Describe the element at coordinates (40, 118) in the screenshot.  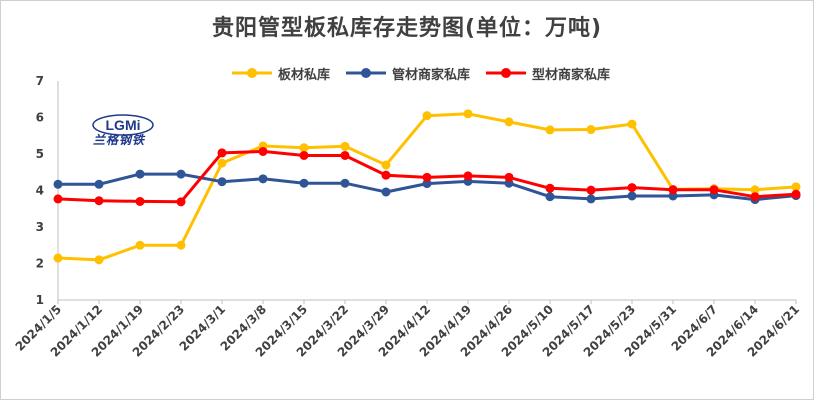
I see `y-tick-label: 6` at that location.